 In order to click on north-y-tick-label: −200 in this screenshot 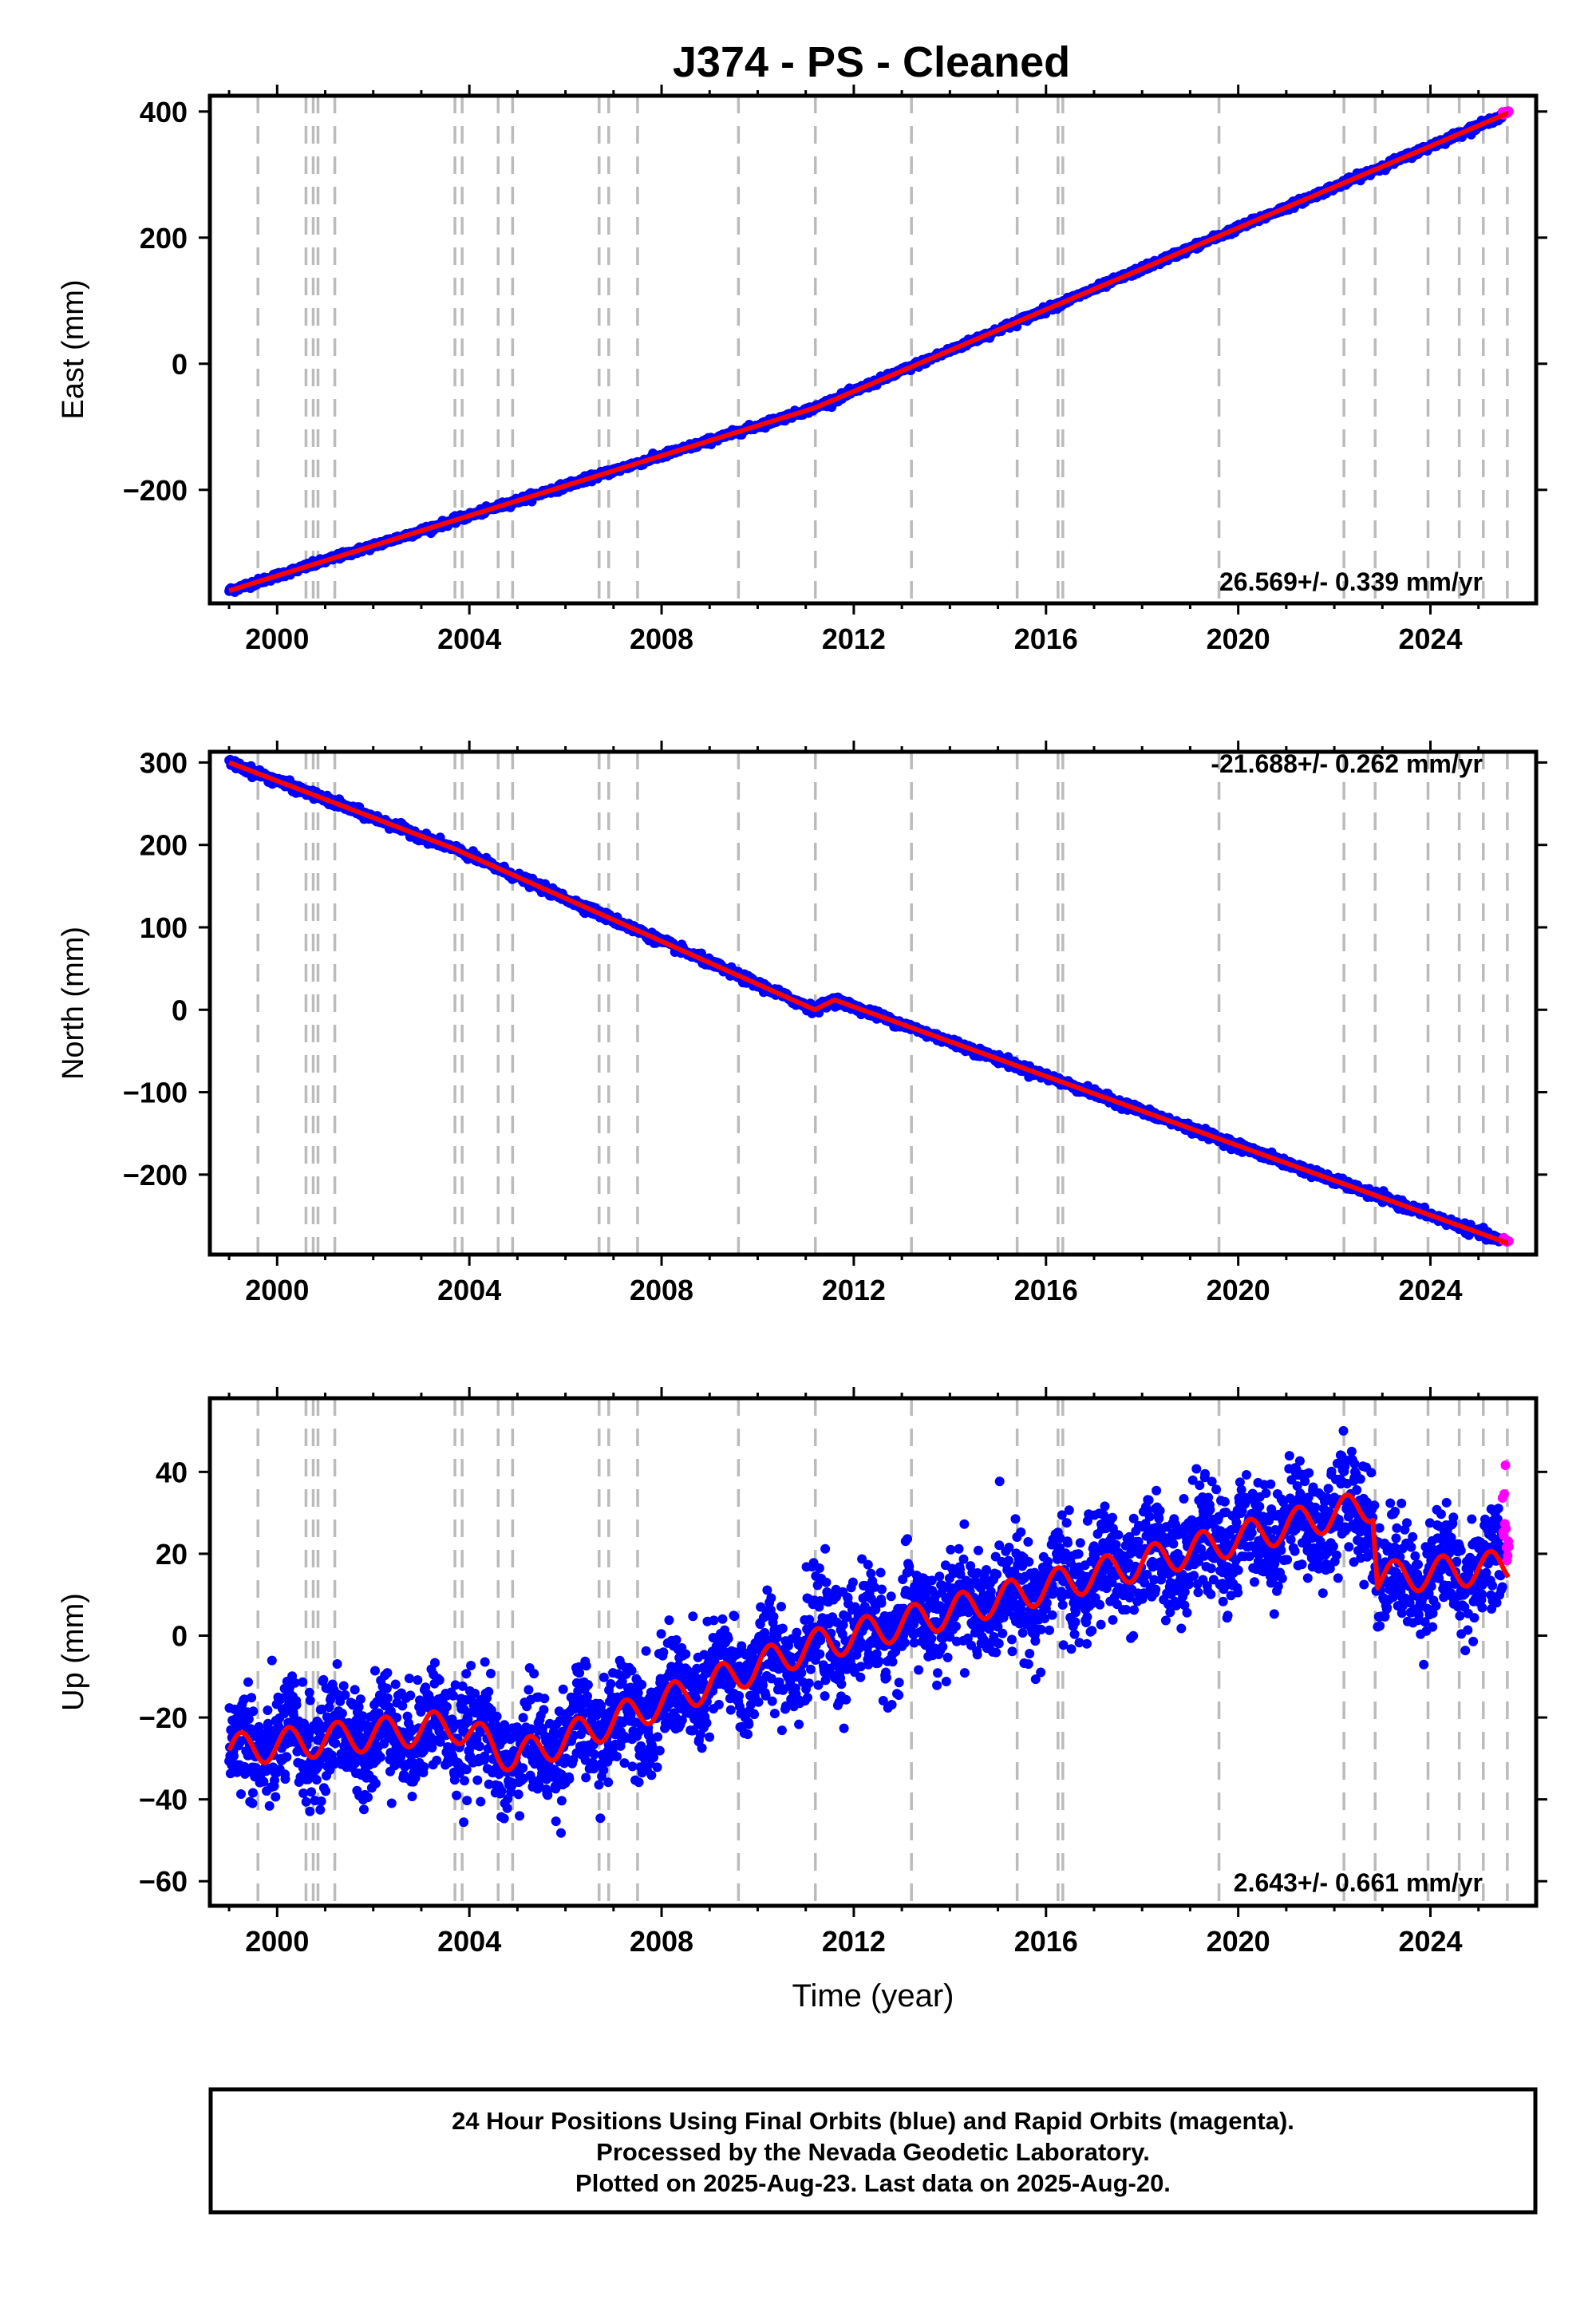, I will do `click(155, 1175)`.